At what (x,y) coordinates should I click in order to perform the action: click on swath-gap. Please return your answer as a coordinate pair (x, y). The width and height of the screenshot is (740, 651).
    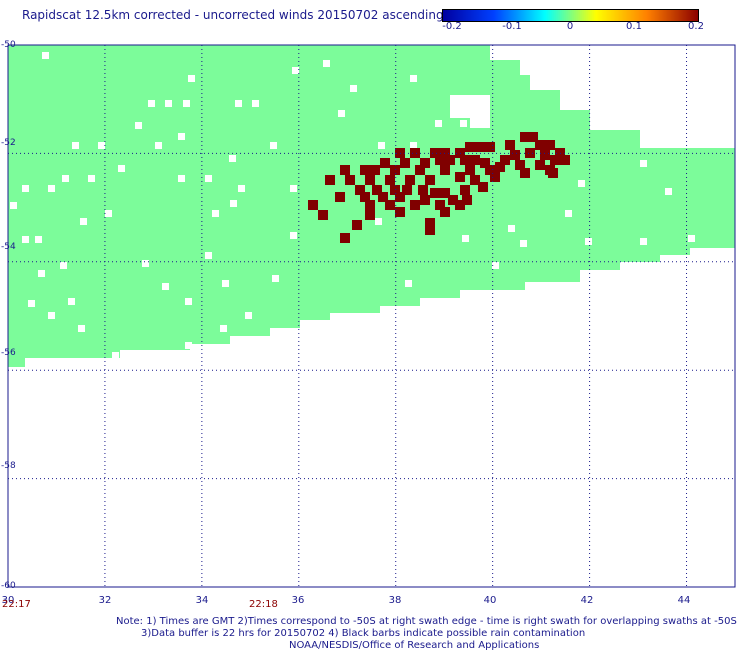
    Looking at the image, I should click on (470, 111).